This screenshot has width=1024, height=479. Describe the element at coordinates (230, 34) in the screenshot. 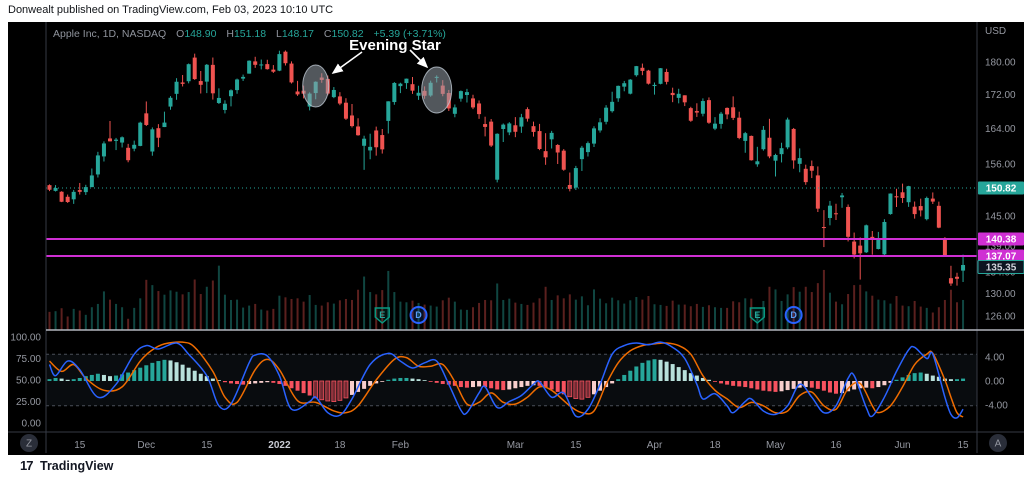

I see `high-label: H` at that location.